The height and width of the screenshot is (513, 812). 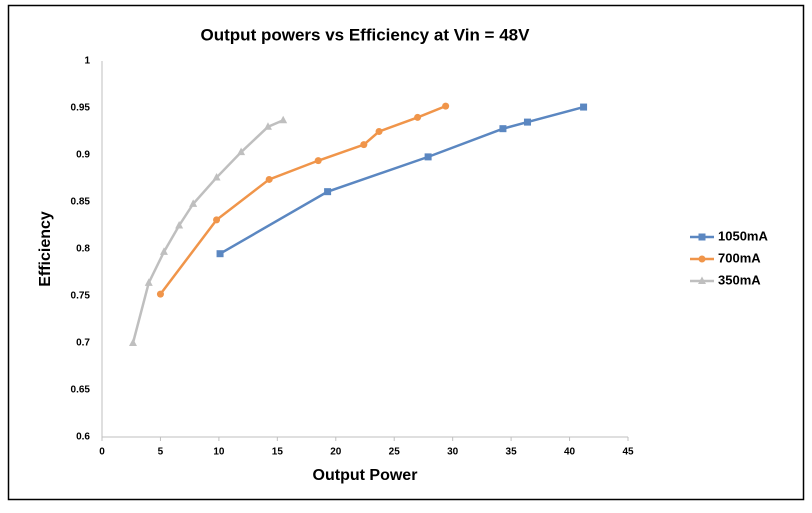 What do you see at coordinates (278, 452) in the screenshot?
I see `x-tick-label: 15` at bounding box center [278, 452].